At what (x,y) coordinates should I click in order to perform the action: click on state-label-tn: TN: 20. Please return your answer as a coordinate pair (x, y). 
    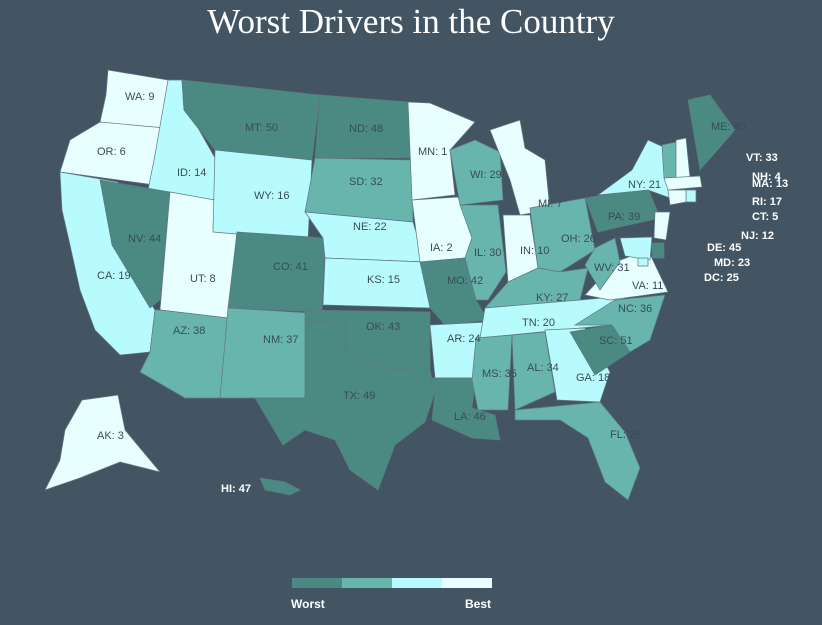
    Looking at the image, I should click on (538, 323).